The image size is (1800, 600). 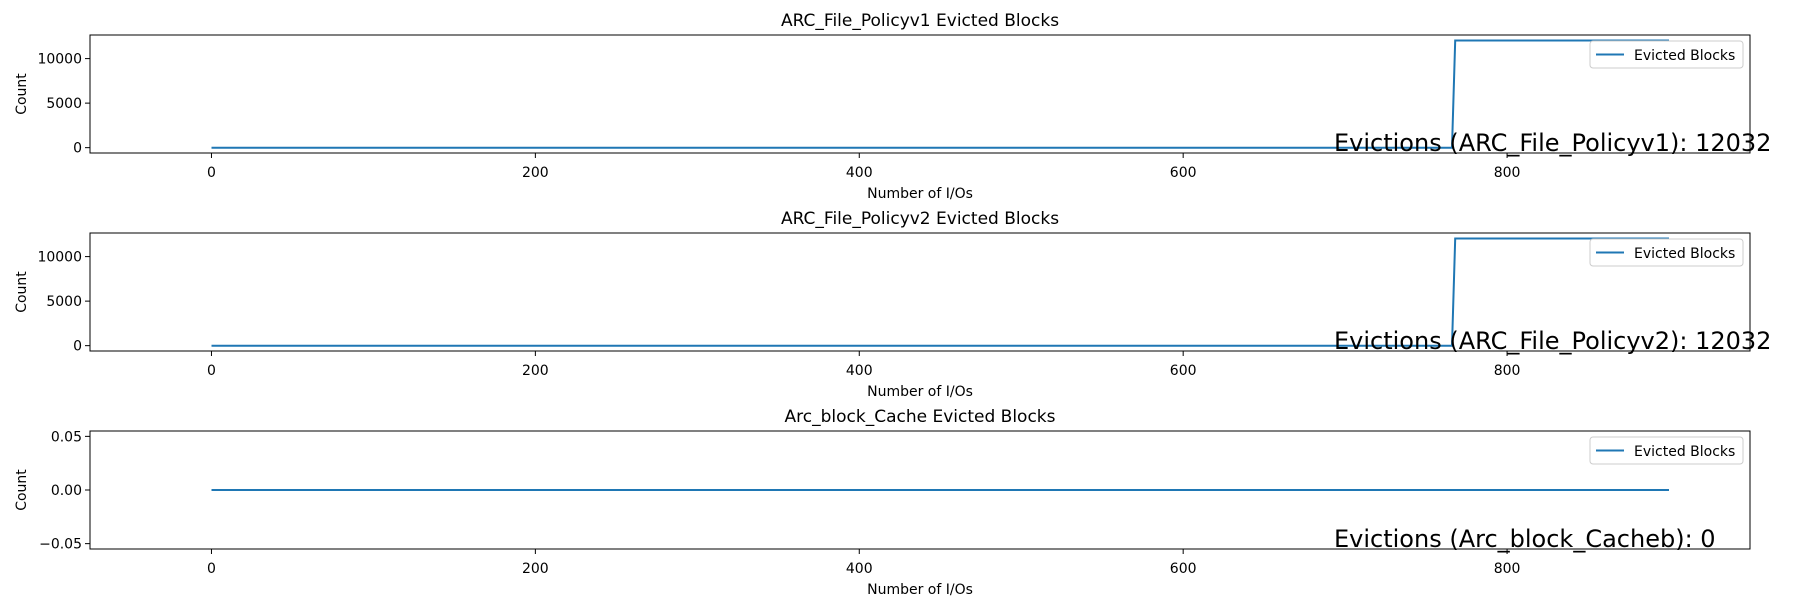 What do you see at coordinates (211, 371) in the screenshot?
I see `chart-2-xtick-label: 0` at bounding box center [211, 371].